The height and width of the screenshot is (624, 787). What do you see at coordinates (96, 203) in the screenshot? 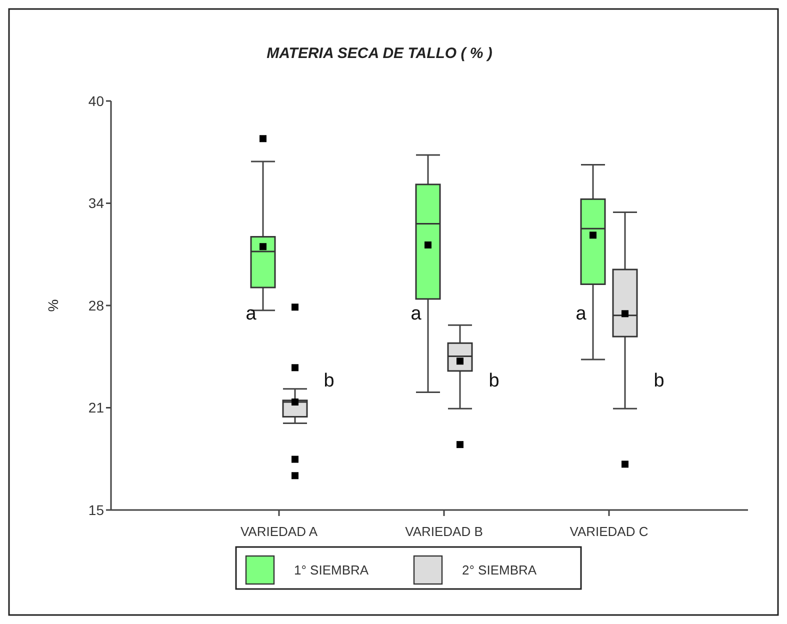
I see `y-tick-label: 34` at bounding box center [96, 203].